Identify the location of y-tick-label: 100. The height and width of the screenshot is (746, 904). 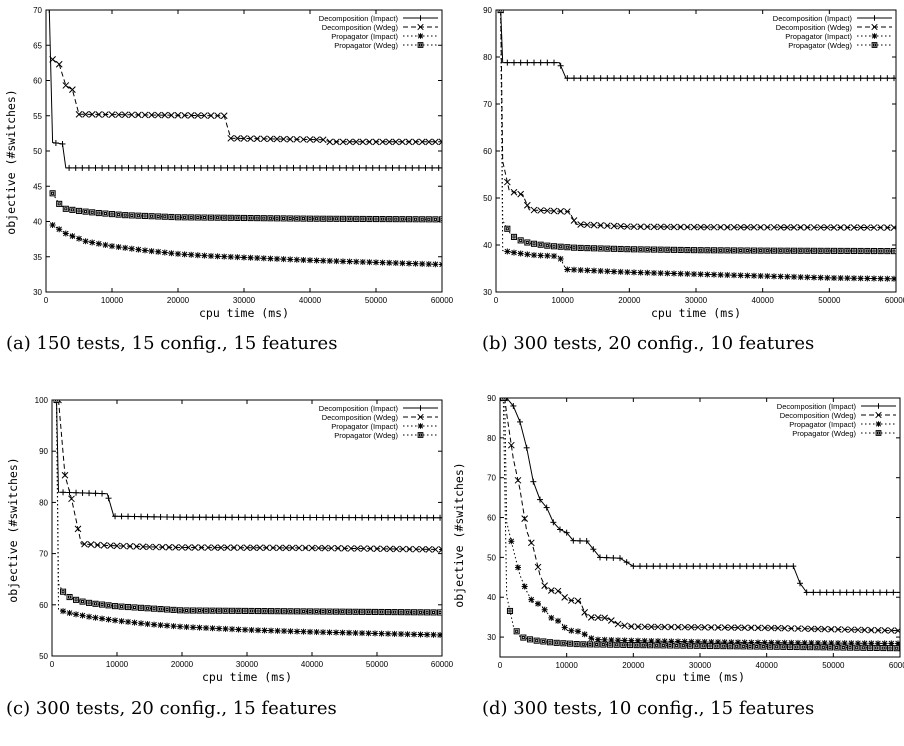
(42, 400).